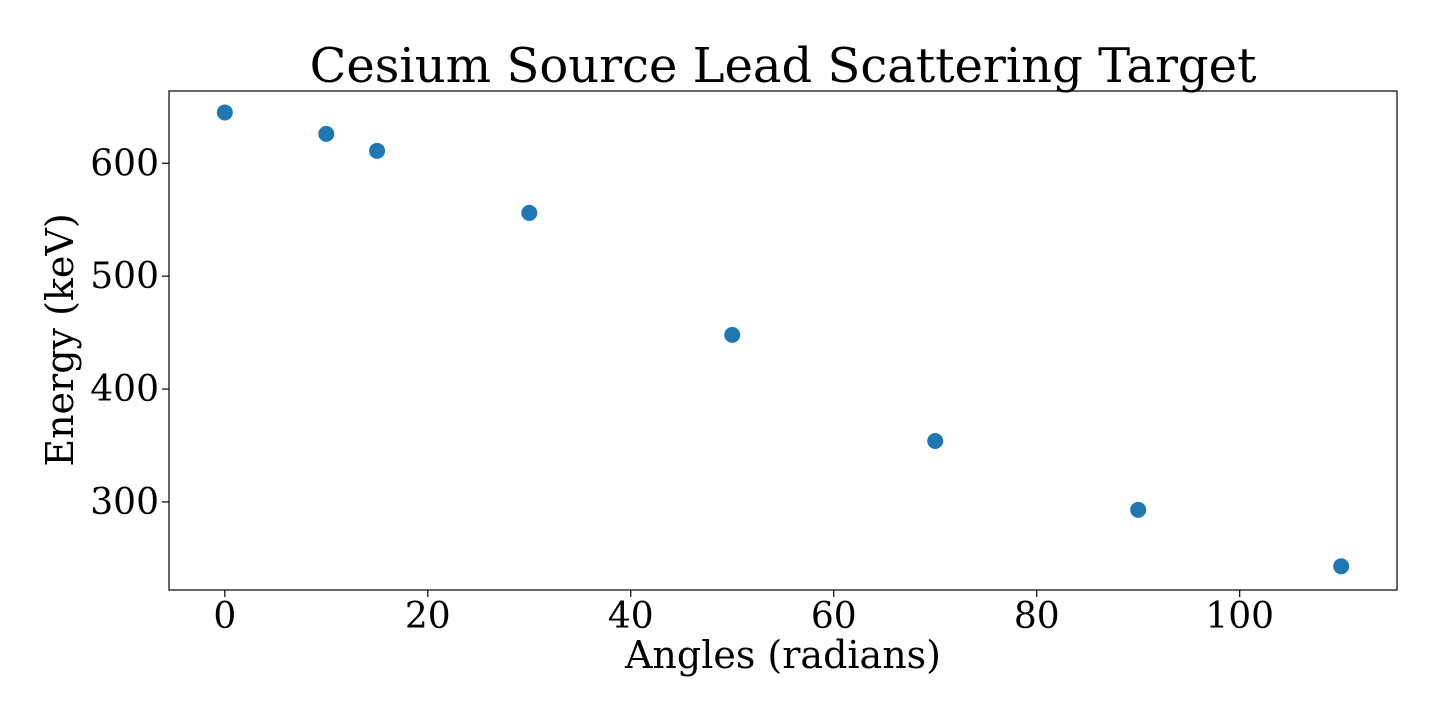  I want to click on x-tick-label: 80, so click(1037, 616).